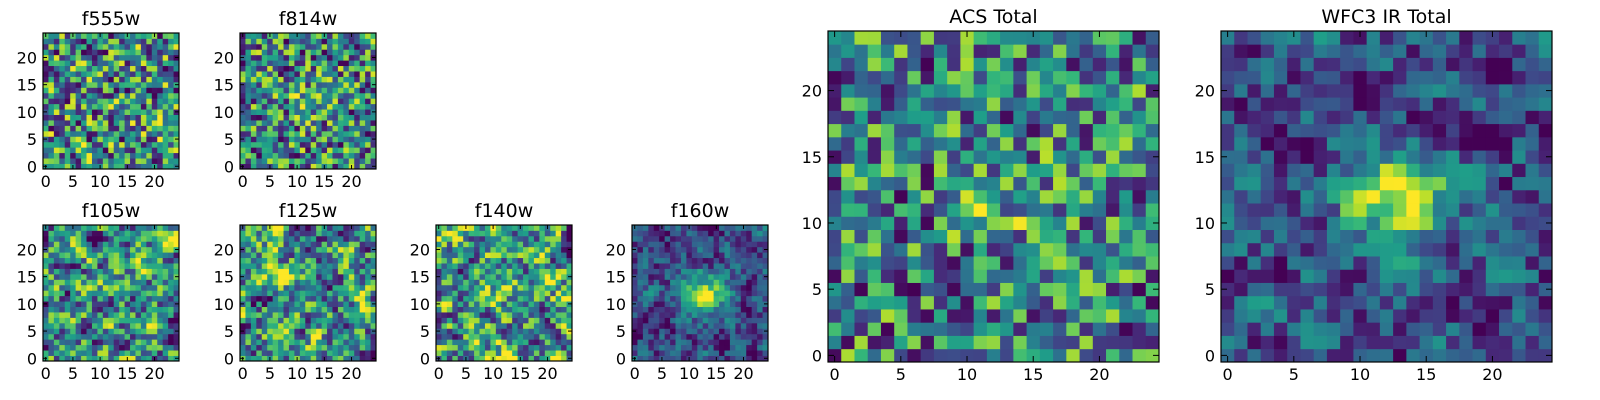 This screenshot has width=1600, height=400. I want to click on heatmap-cells, so click(504, 293).